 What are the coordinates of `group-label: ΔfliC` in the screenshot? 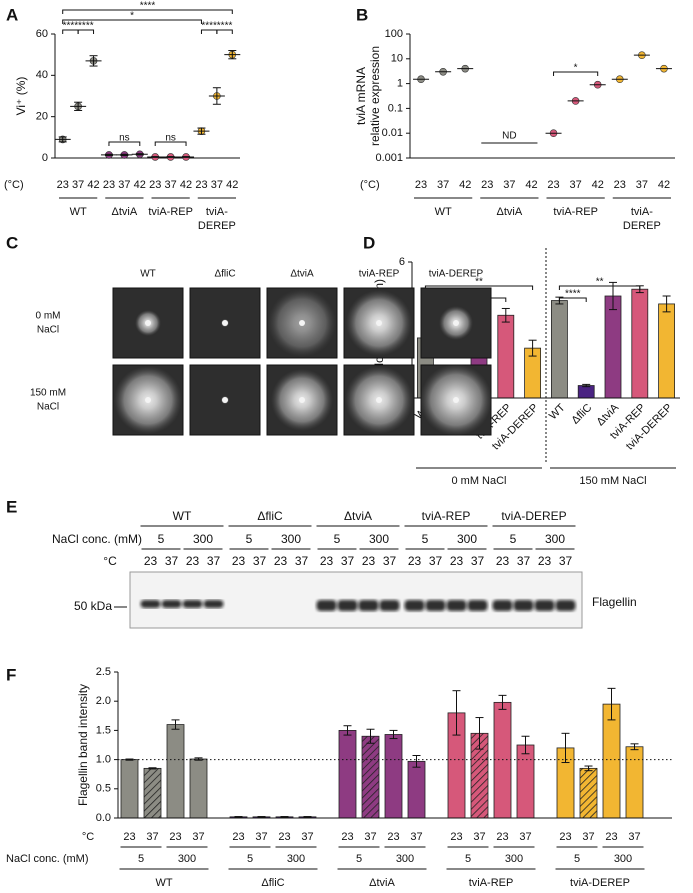 It's located at (270, 516).